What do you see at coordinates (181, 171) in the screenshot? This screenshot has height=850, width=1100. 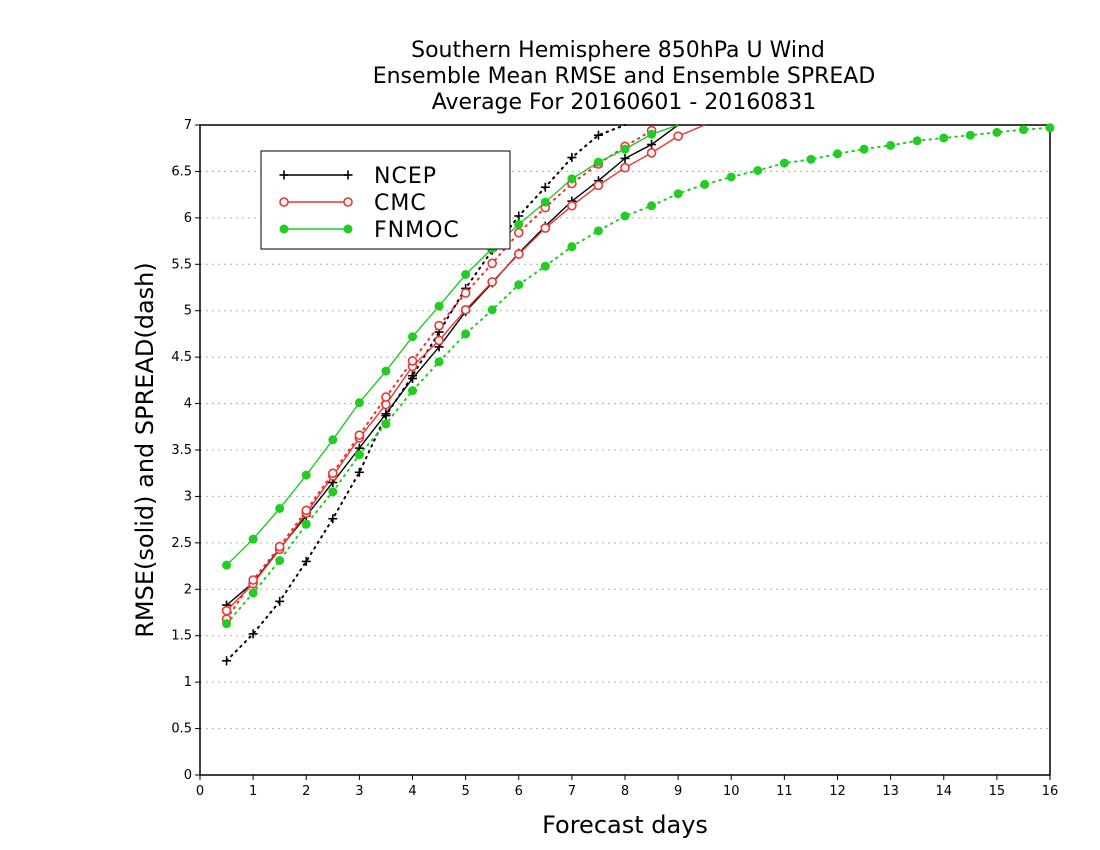 I see `y-tick-label: 6.5` at bounding box center [181, 171].